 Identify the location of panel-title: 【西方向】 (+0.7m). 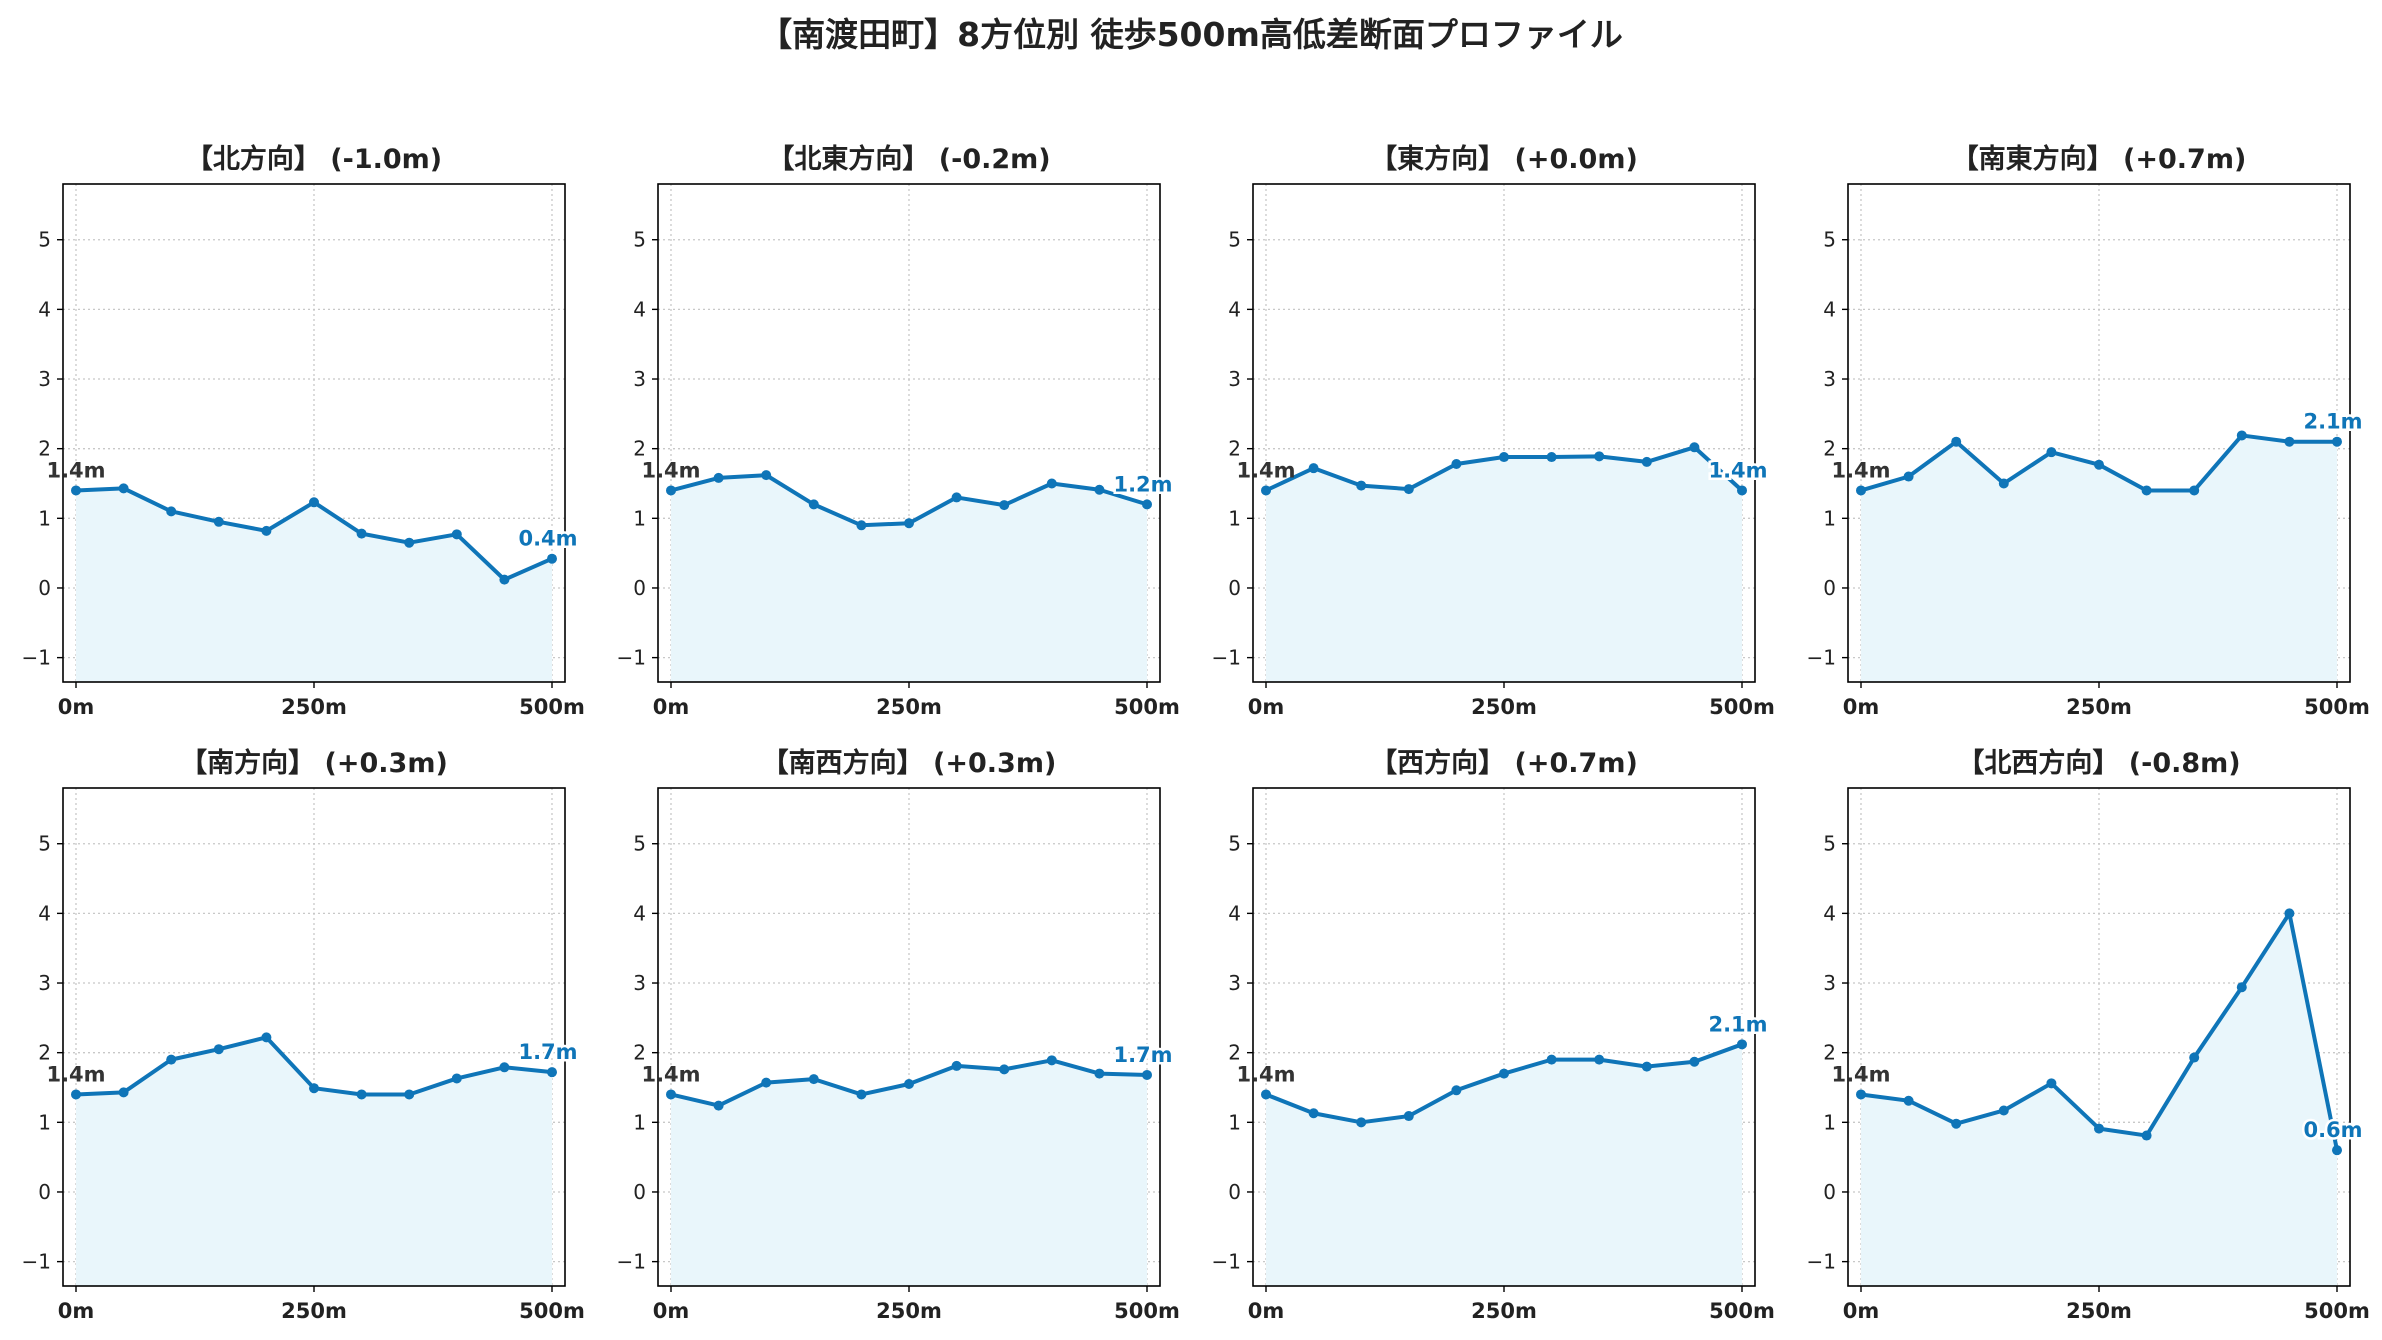
(1504, 763).